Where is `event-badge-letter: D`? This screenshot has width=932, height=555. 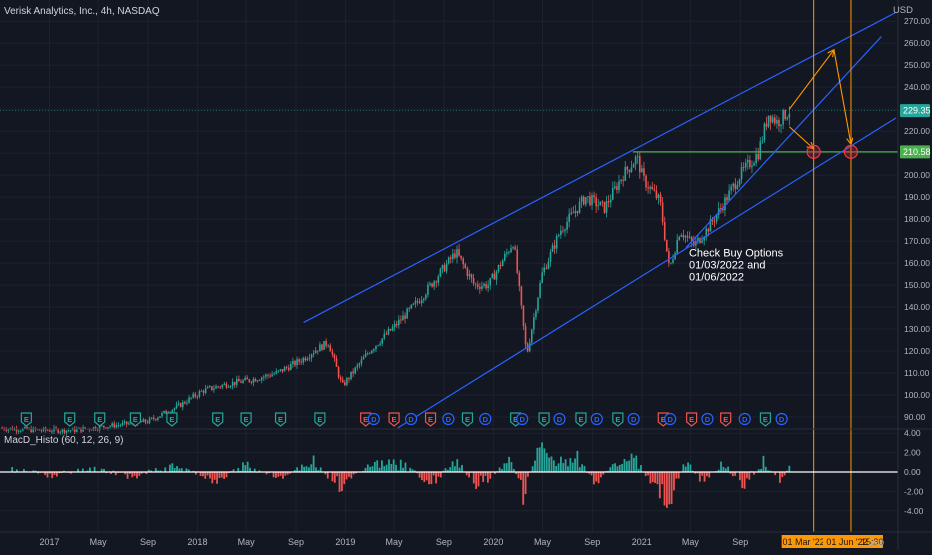
event-badge-letter: D is located at coordinates (670, 419).